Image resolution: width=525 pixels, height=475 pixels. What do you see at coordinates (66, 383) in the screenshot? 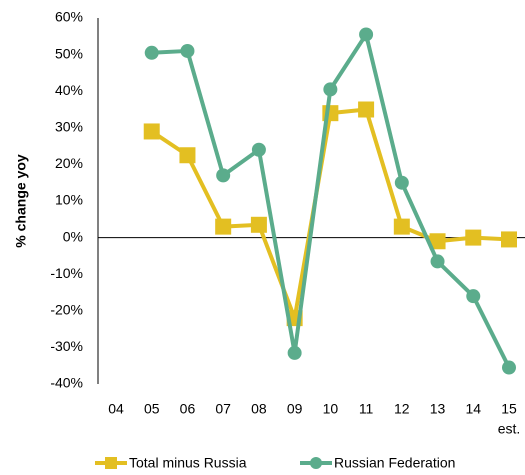
I see `y-tick-label: -40%` at bounding box center [66, 383].